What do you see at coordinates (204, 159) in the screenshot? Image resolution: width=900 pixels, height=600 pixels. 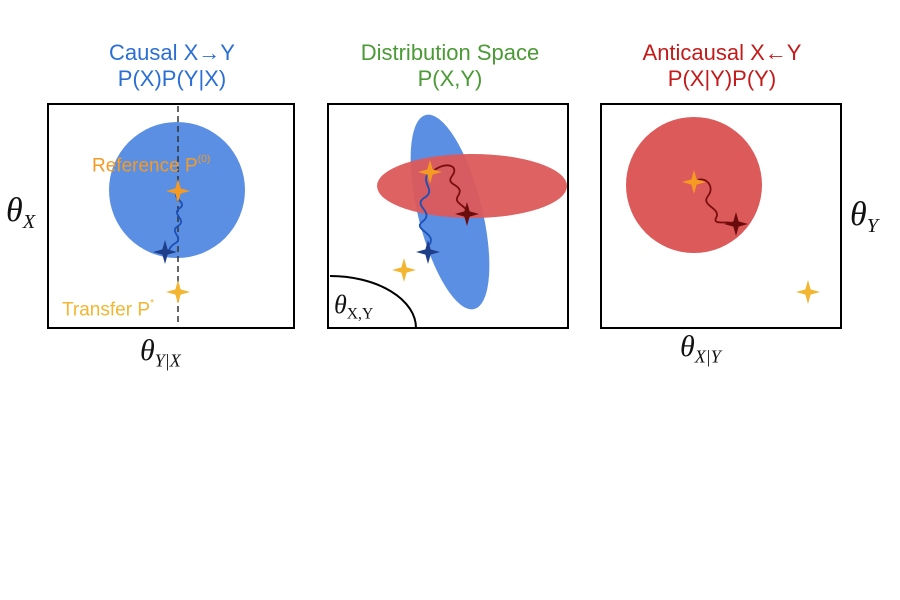 I see `reference-label-sup: (0)` at bounding box center [204, 159].